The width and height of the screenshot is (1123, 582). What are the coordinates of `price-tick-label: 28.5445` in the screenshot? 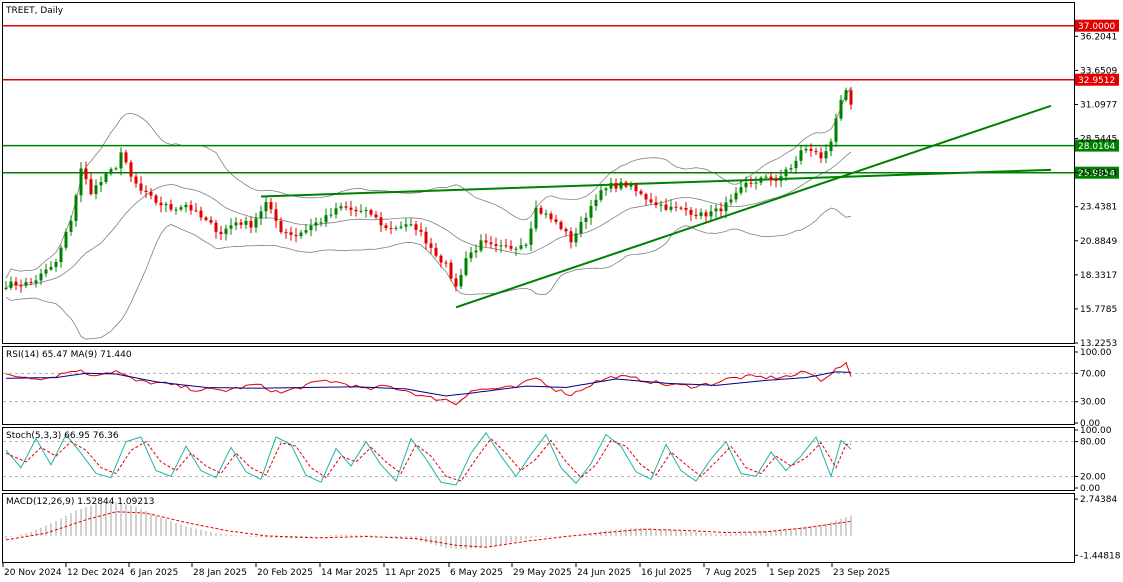 It's located at (1098, 140).